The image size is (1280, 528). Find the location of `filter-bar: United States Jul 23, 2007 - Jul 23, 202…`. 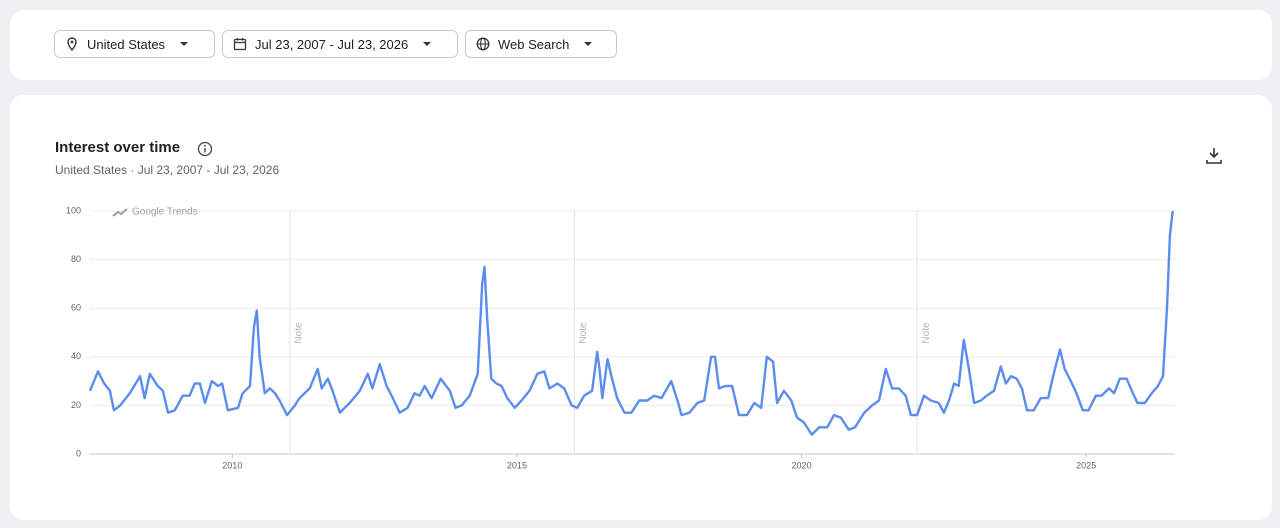

filter-bar: United States Jul 23, 2007 - Jul 23, 202… is located at coordinates (641, 45).